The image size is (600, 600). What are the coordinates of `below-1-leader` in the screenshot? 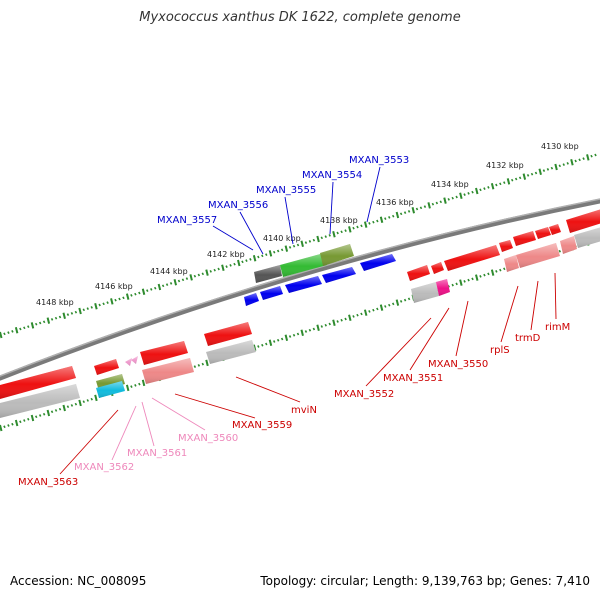 It's located at (124, 433).